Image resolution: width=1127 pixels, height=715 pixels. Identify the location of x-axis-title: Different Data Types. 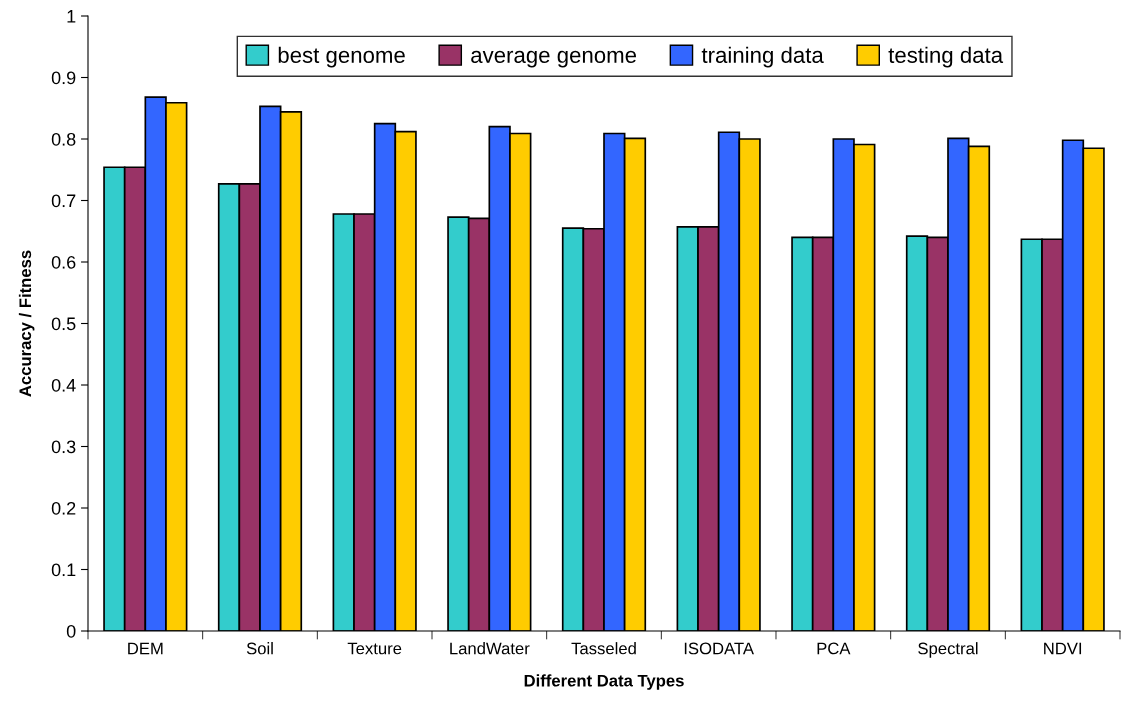
(604, 682).